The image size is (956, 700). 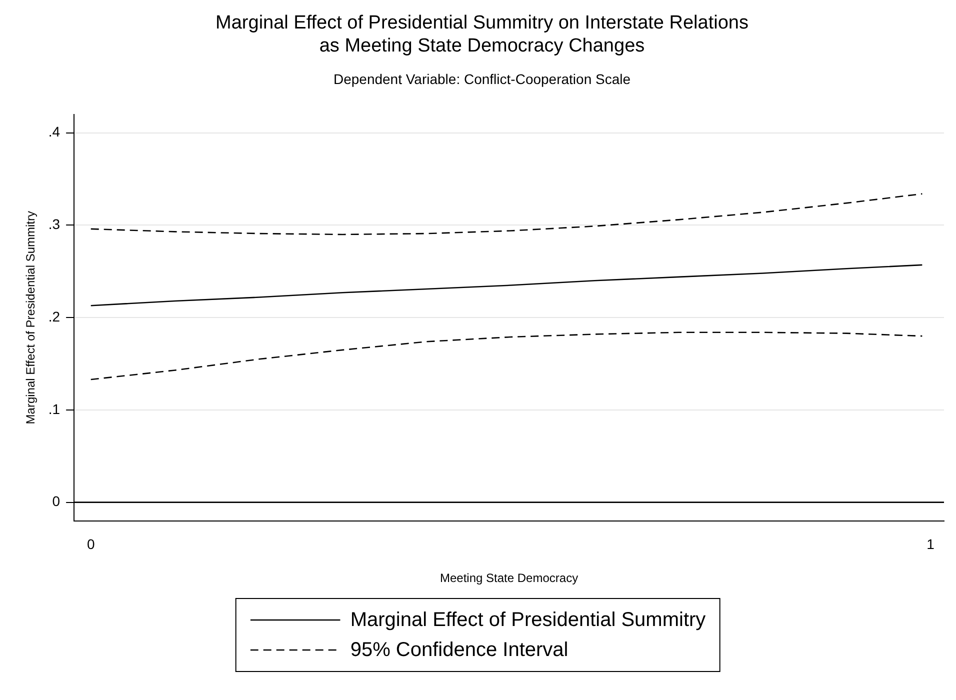 I want to click on chart-title: Marginal Effect of Presidential Summitry on Interstate Relations as Meeting State Democracy Changes, so click(x=482, y=34).